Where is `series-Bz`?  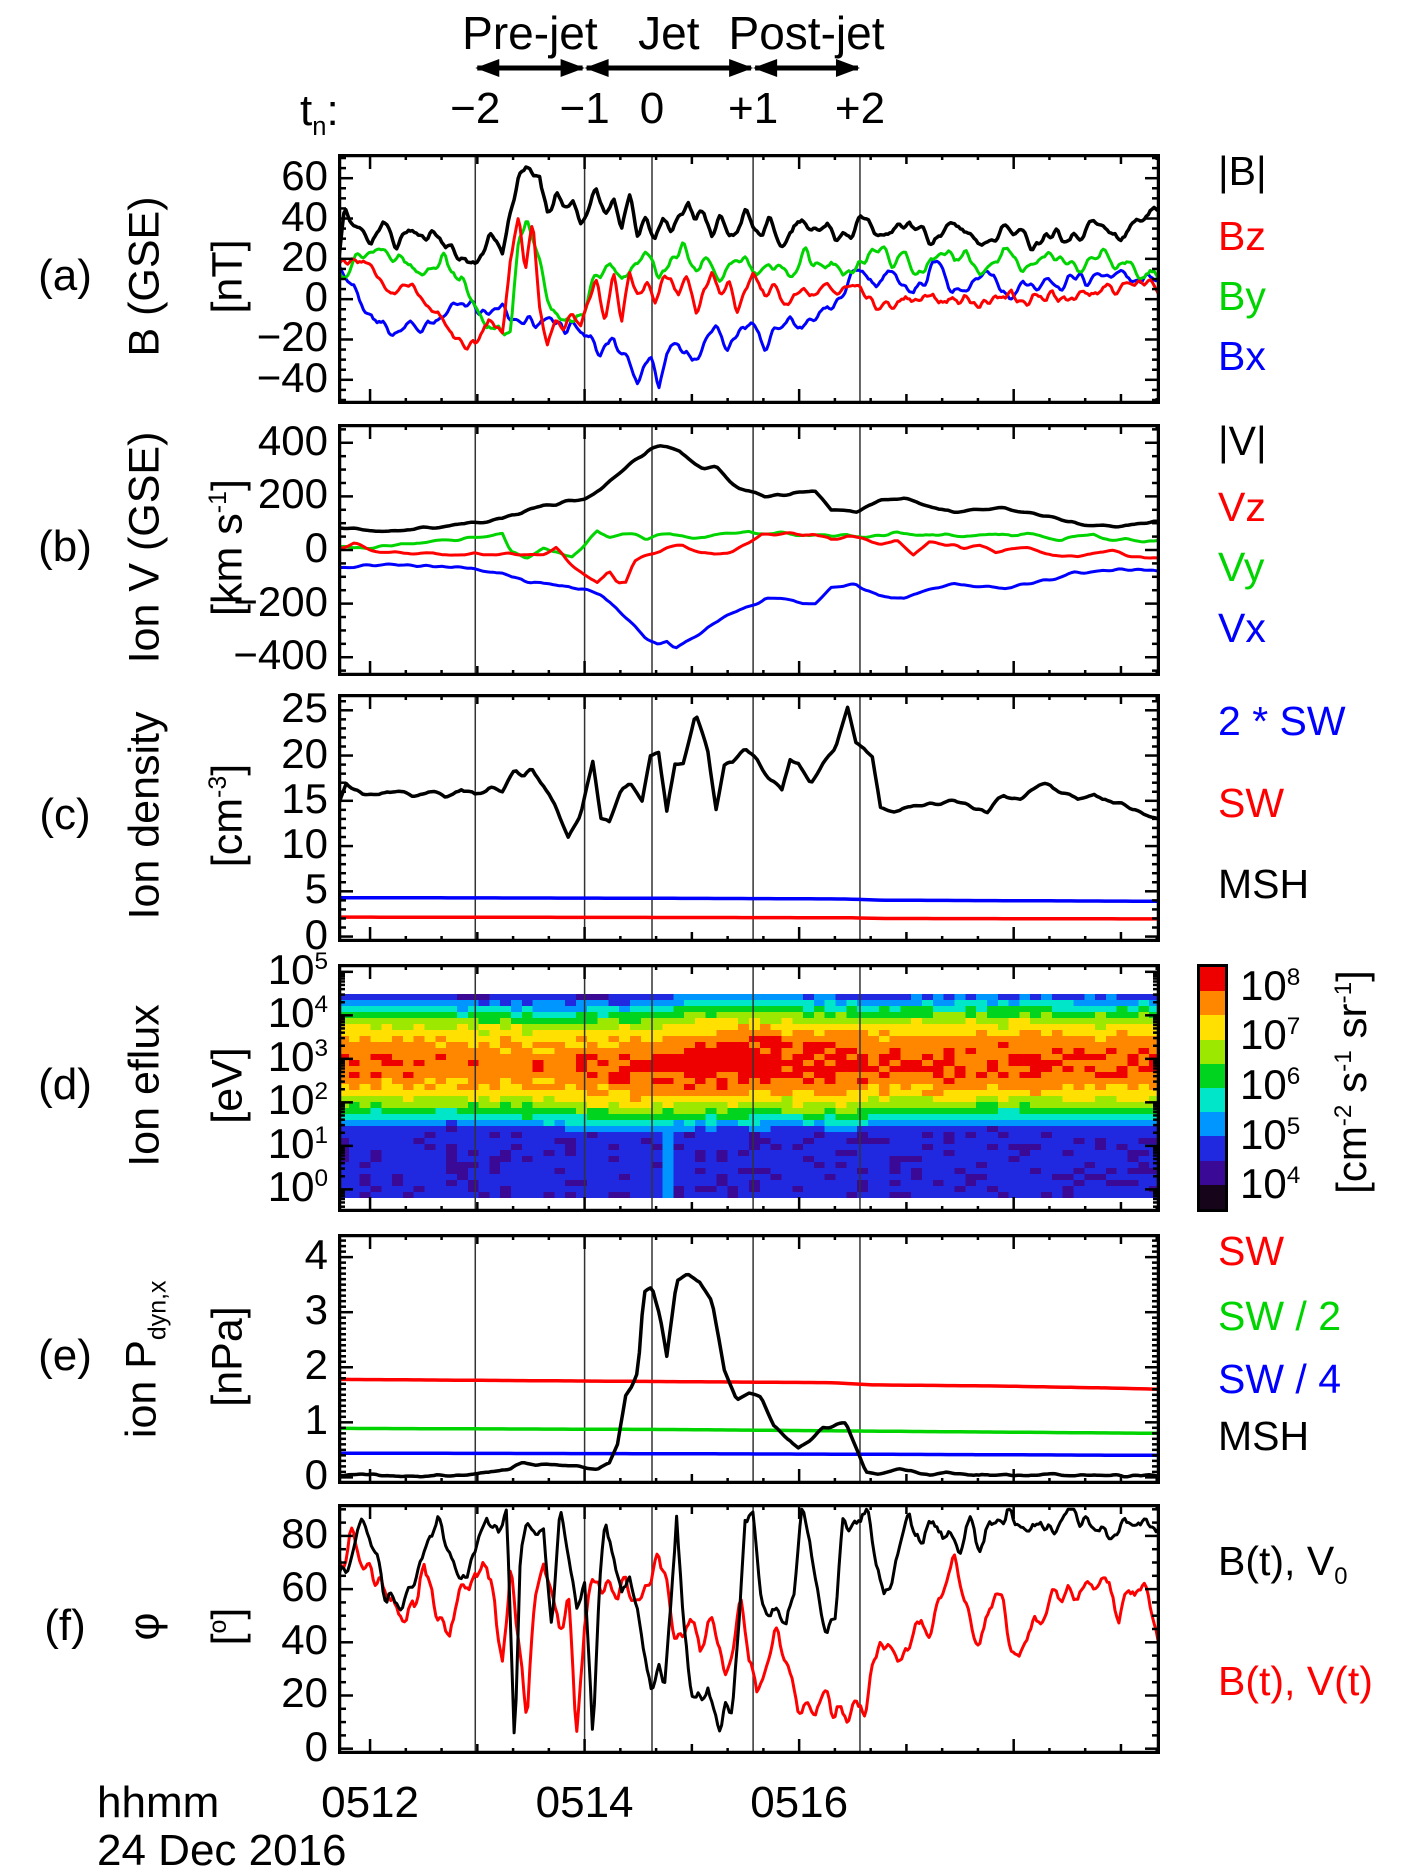 series-Bz is located at coordinates (749, 284).